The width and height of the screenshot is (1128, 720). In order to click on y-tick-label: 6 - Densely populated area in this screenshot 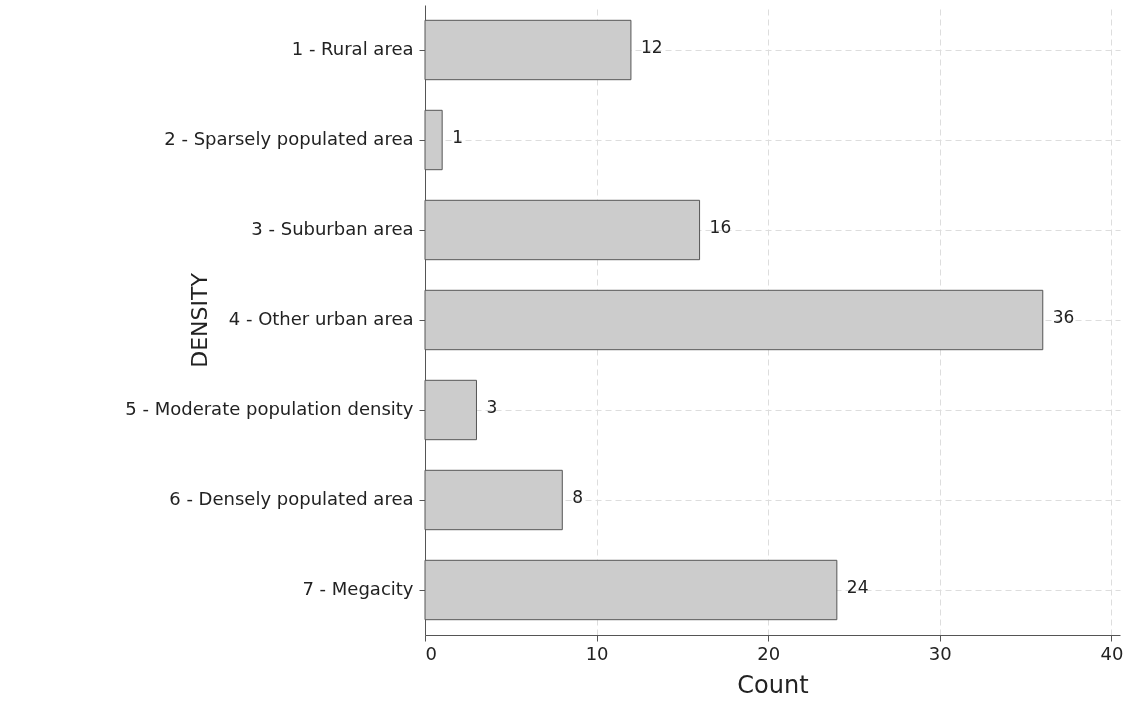, I will do `click(291, 498)`.